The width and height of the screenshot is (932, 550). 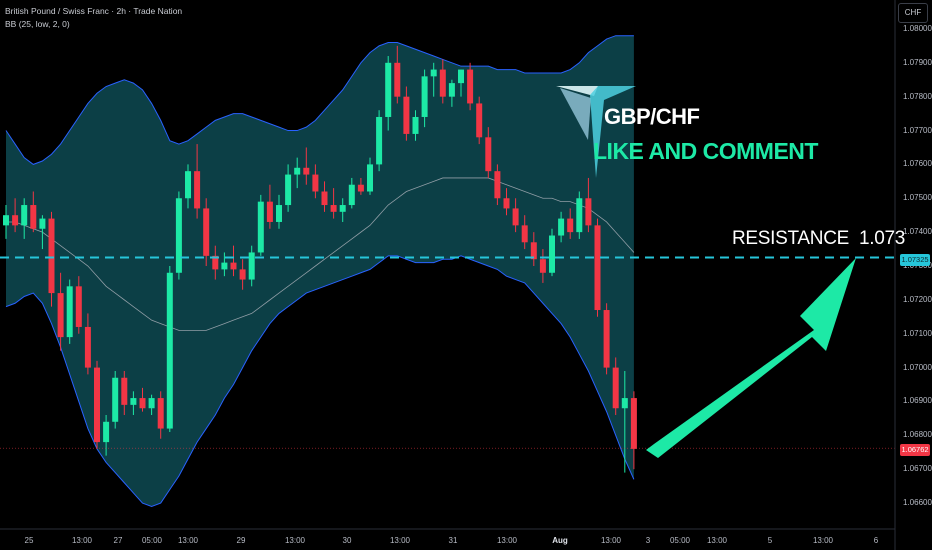 I want to click on pair-title: GBP/CHF, so click(x=652, y=116).